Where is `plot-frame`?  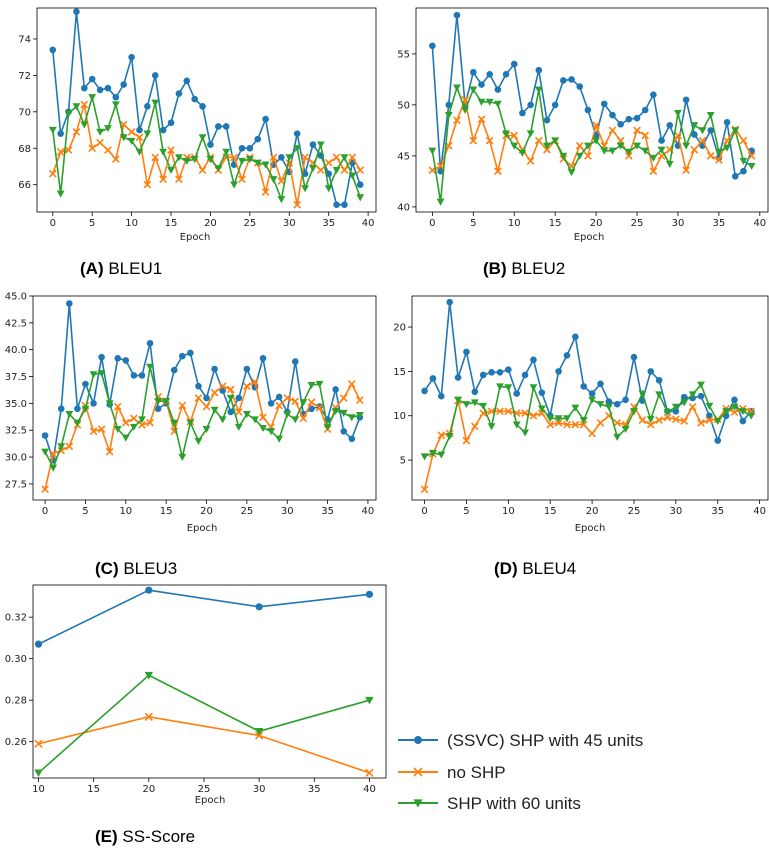 plot-frame is located at coordinates (206, 110).